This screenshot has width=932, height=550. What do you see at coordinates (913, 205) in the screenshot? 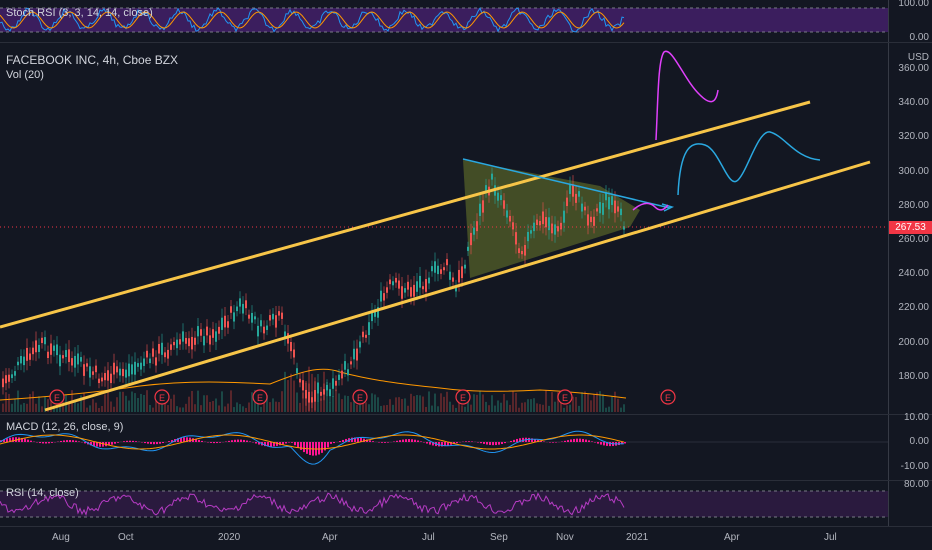
I see `price-tick: 280.00` at bounding box center [913, 205].